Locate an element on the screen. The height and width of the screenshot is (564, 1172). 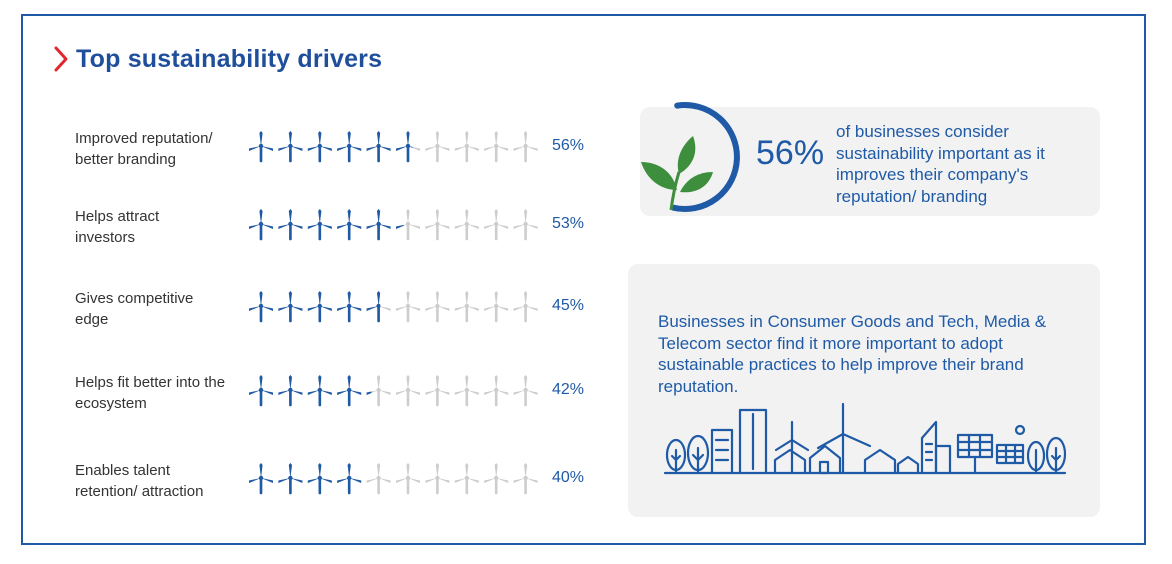
sprout-icon is located at coordinates (677, 173).